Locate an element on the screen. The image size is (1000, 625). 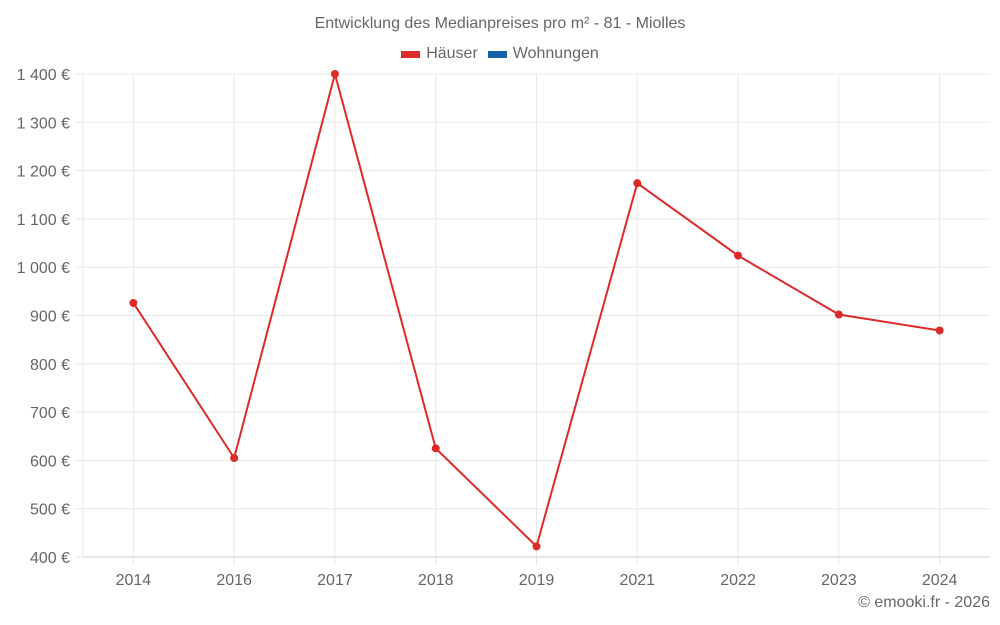
x-tick-label: 2017 is located at coordinates (335, 580).